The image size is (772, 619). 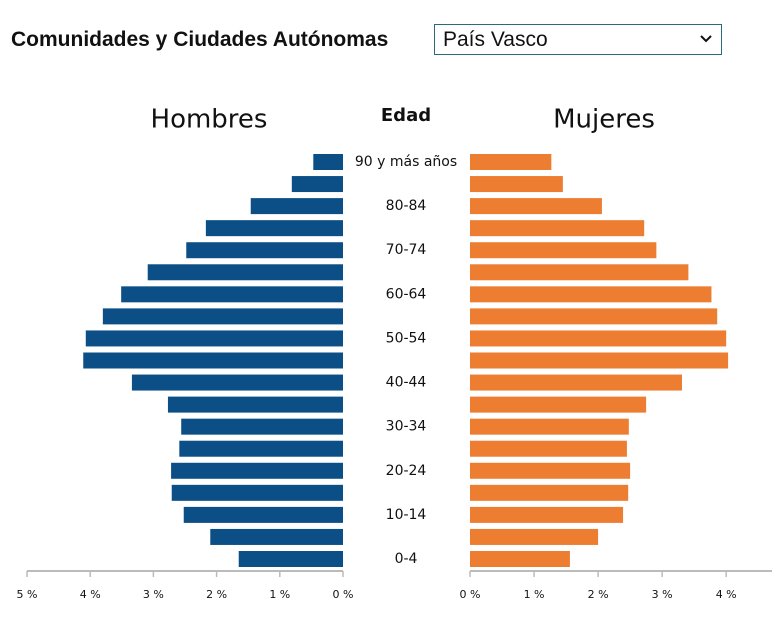 What do you see at coordinates (406, 115) in the screenshot?
I see `category-title: Edad` at bounding box center [406, 115].